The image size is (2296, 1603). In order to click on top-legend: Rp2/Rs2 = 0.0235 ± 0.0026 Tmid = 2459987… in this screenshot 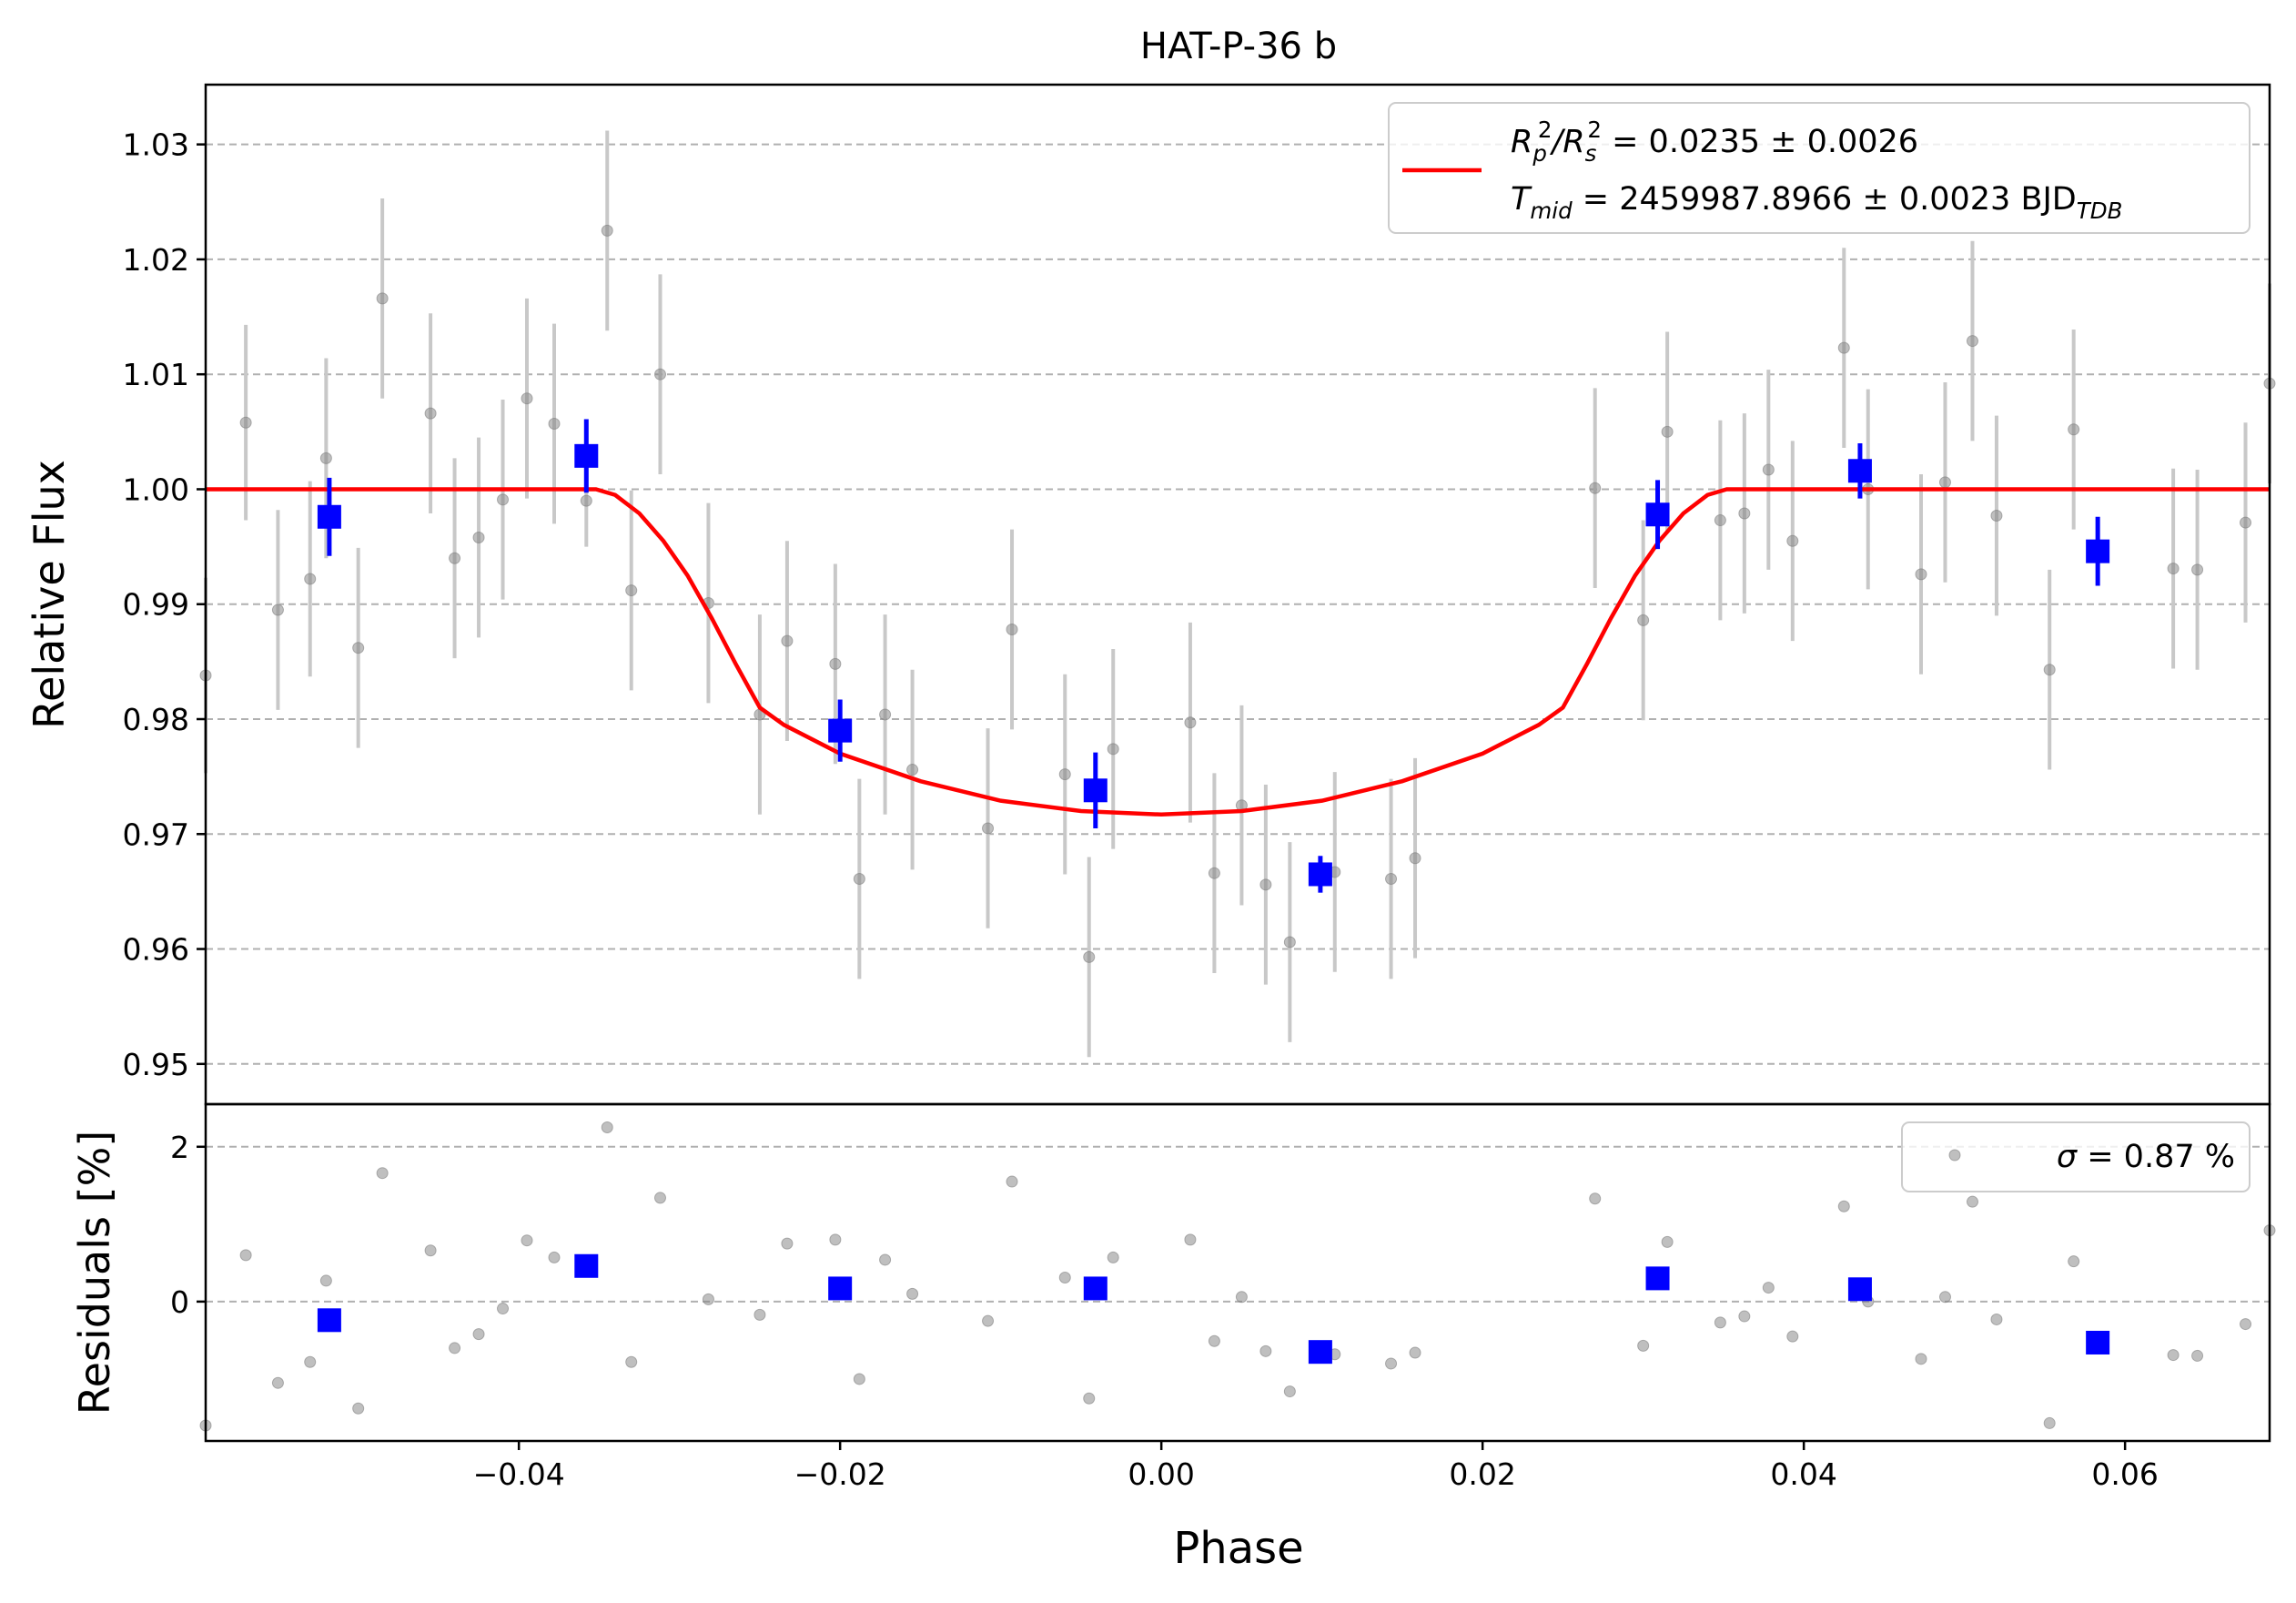, I will do `click(1819, 168)`.